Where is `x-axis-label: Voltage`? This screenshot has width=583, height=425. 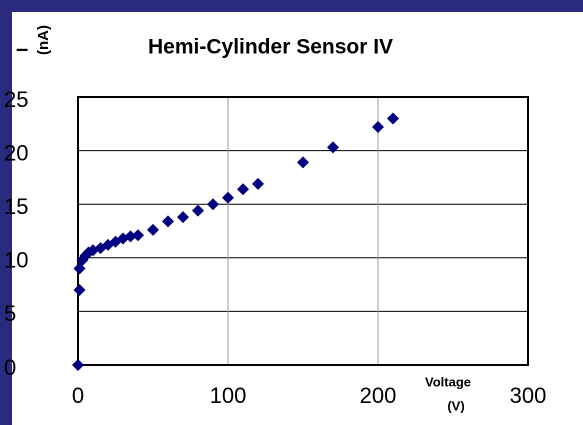
x-axis-label: Voltage is located at coordinates (448, 381).